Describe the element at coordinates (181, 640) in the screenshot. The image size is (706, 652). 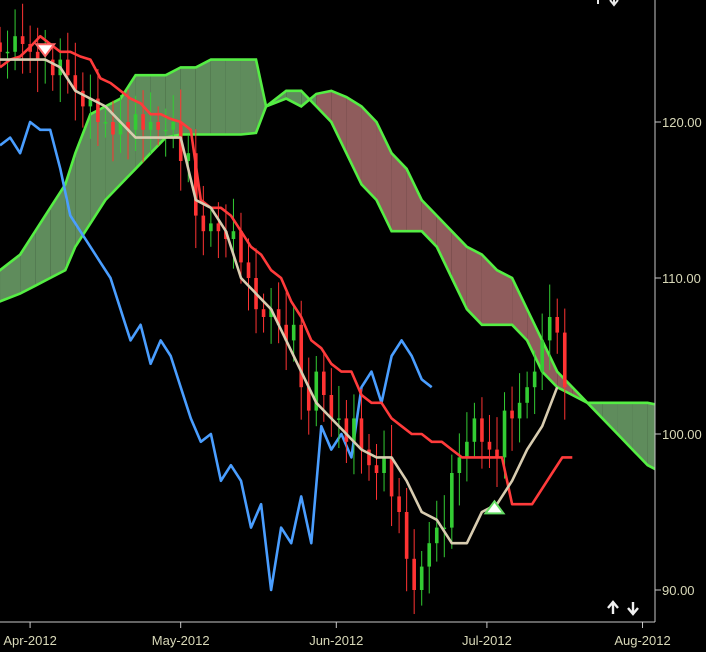
I see `x-tick-label: May-2012` at that location.